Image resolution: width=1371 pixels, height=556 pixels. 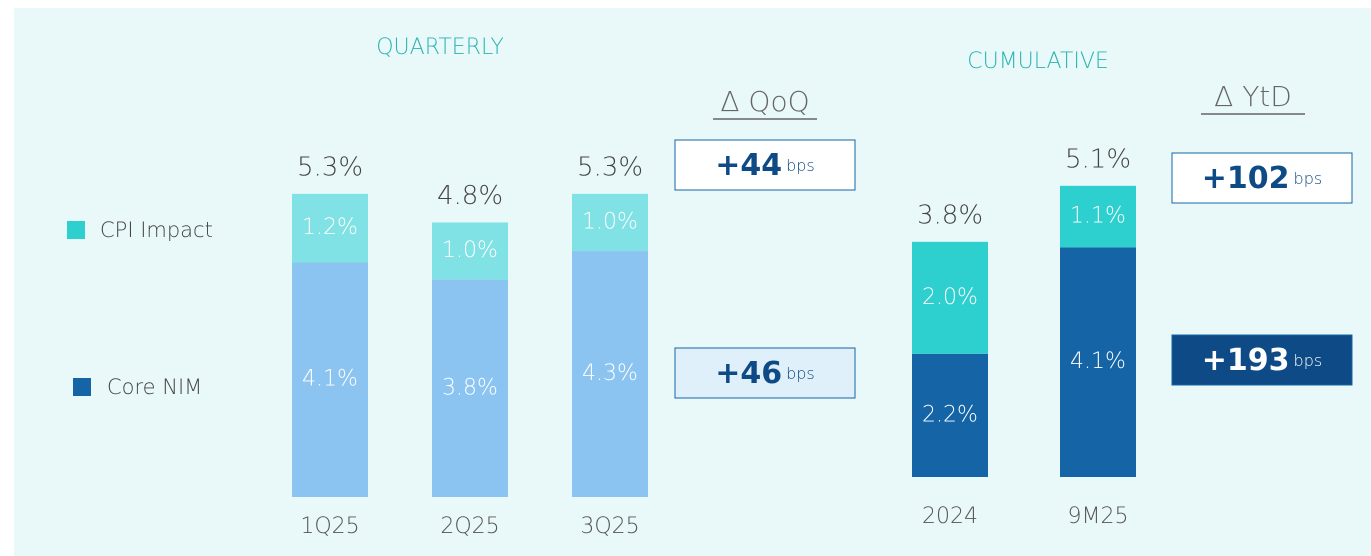 What do you see at coordinates (1038, 61) in the screenshot?
I see `chart-title: CUMULATIVE` at bounding box center [1038, 61].